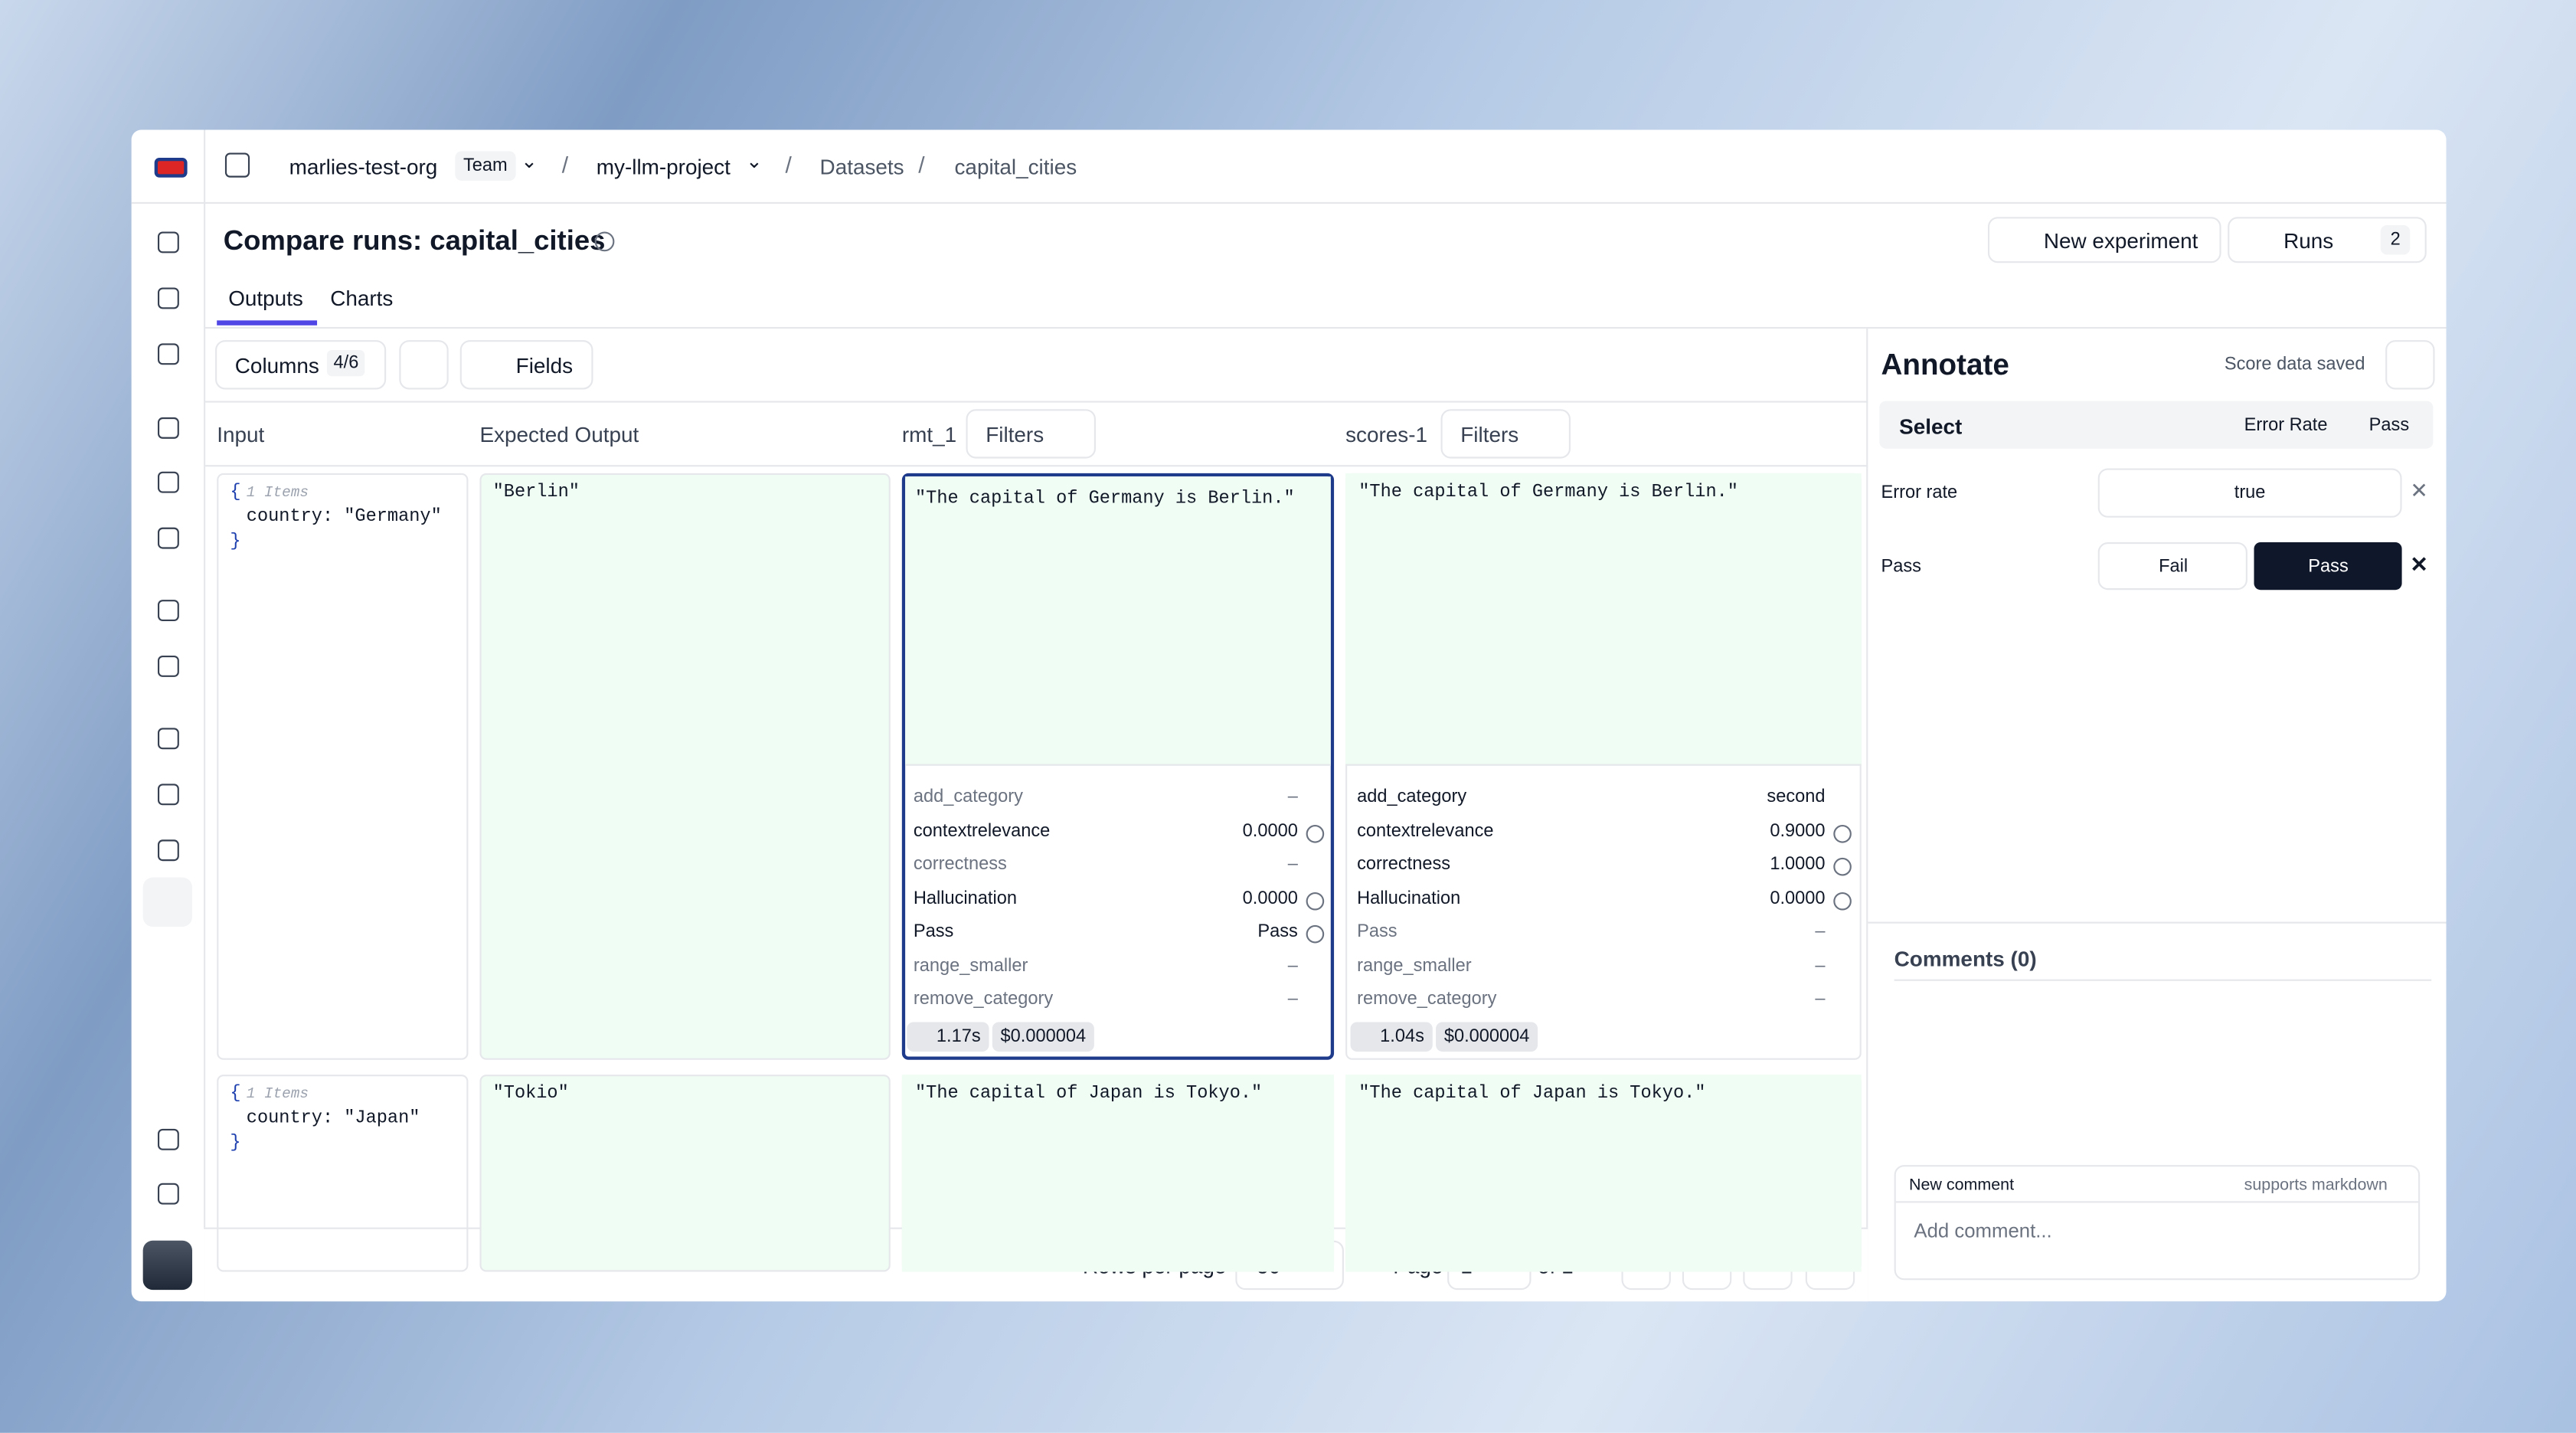 The width and height of the screenshot is (2576, 1433). What do you see at coordinates (2316, 1185) in the screenshot?
I see `markdown-hint: supports markdown` at bounding box center [2316, 1185].